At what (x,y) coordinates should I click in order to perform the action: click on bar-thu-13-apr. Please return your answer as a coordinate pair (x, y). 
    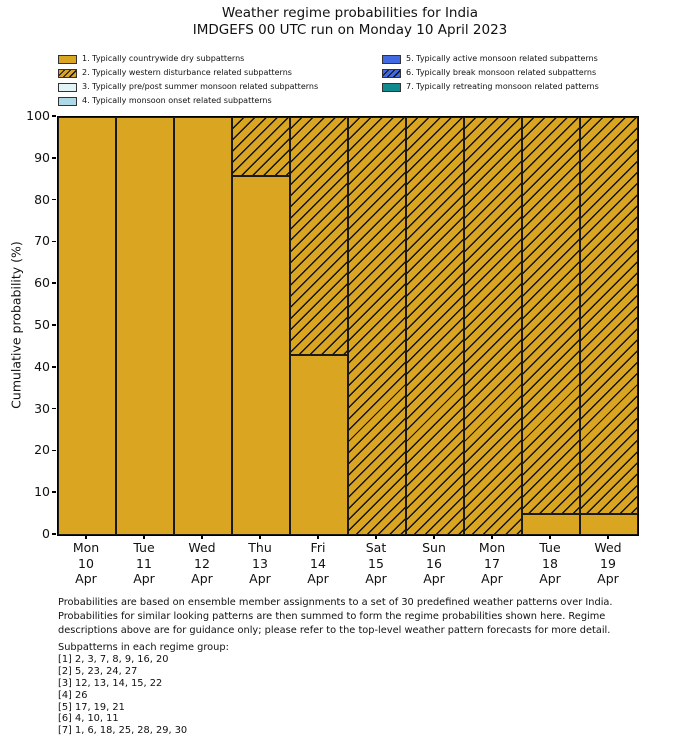
    Looking at the image, I should click on (261, 326).